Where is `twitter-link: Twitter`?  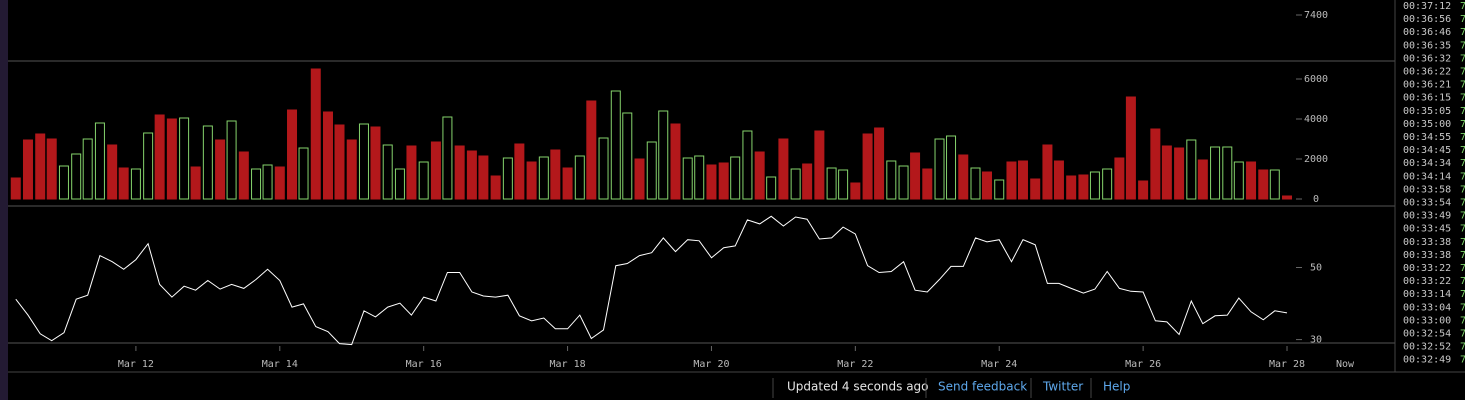
twitter-link: Twitter is located at coordinates (1062, 387).